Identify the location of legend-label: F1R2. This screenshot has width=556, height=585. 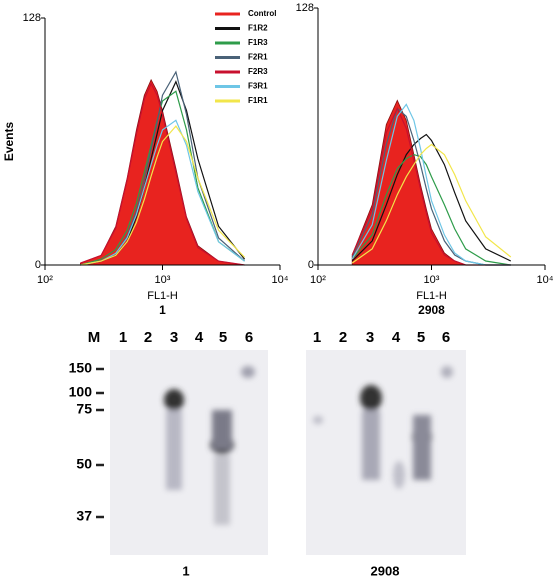
(258, 28).